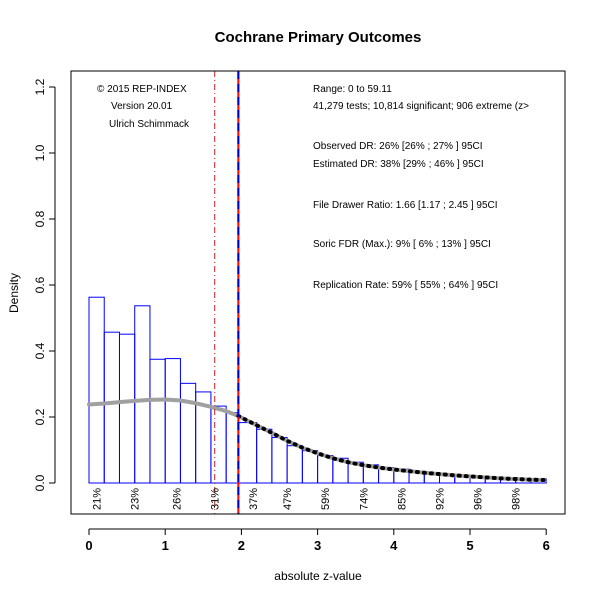 This screenshot has width=604, height=603. I want to click on y-tick-label-1: 0.0, so click(40, 482).